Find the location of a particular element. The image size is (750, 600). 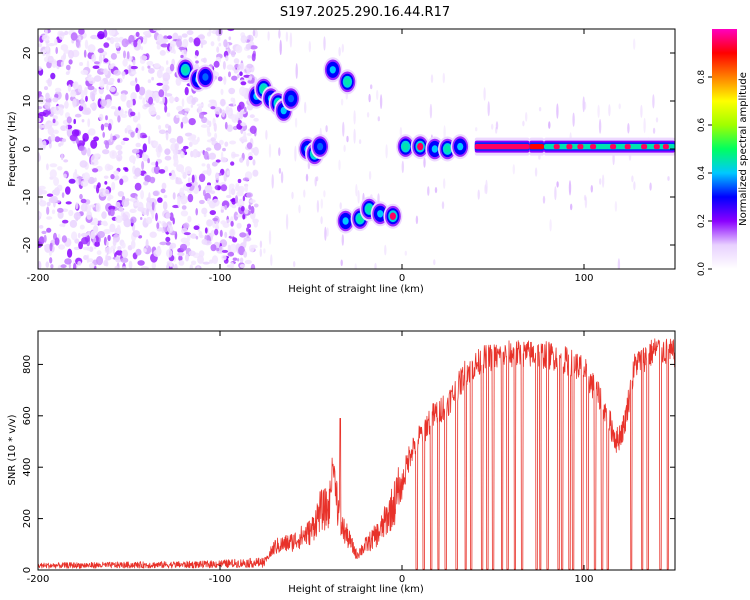

snr-xlabel: Height of straight line (km) is located at coordinates (356, 589).